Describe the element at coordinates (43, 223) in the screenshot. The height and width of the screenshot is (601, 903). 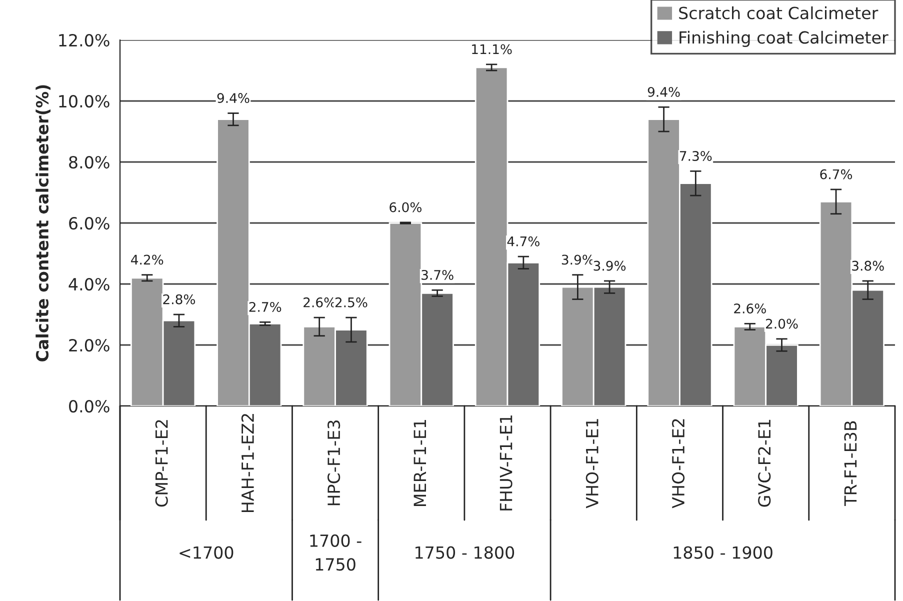
I see `y-axis-title: Calcite content calcimeter(%)` at that location.